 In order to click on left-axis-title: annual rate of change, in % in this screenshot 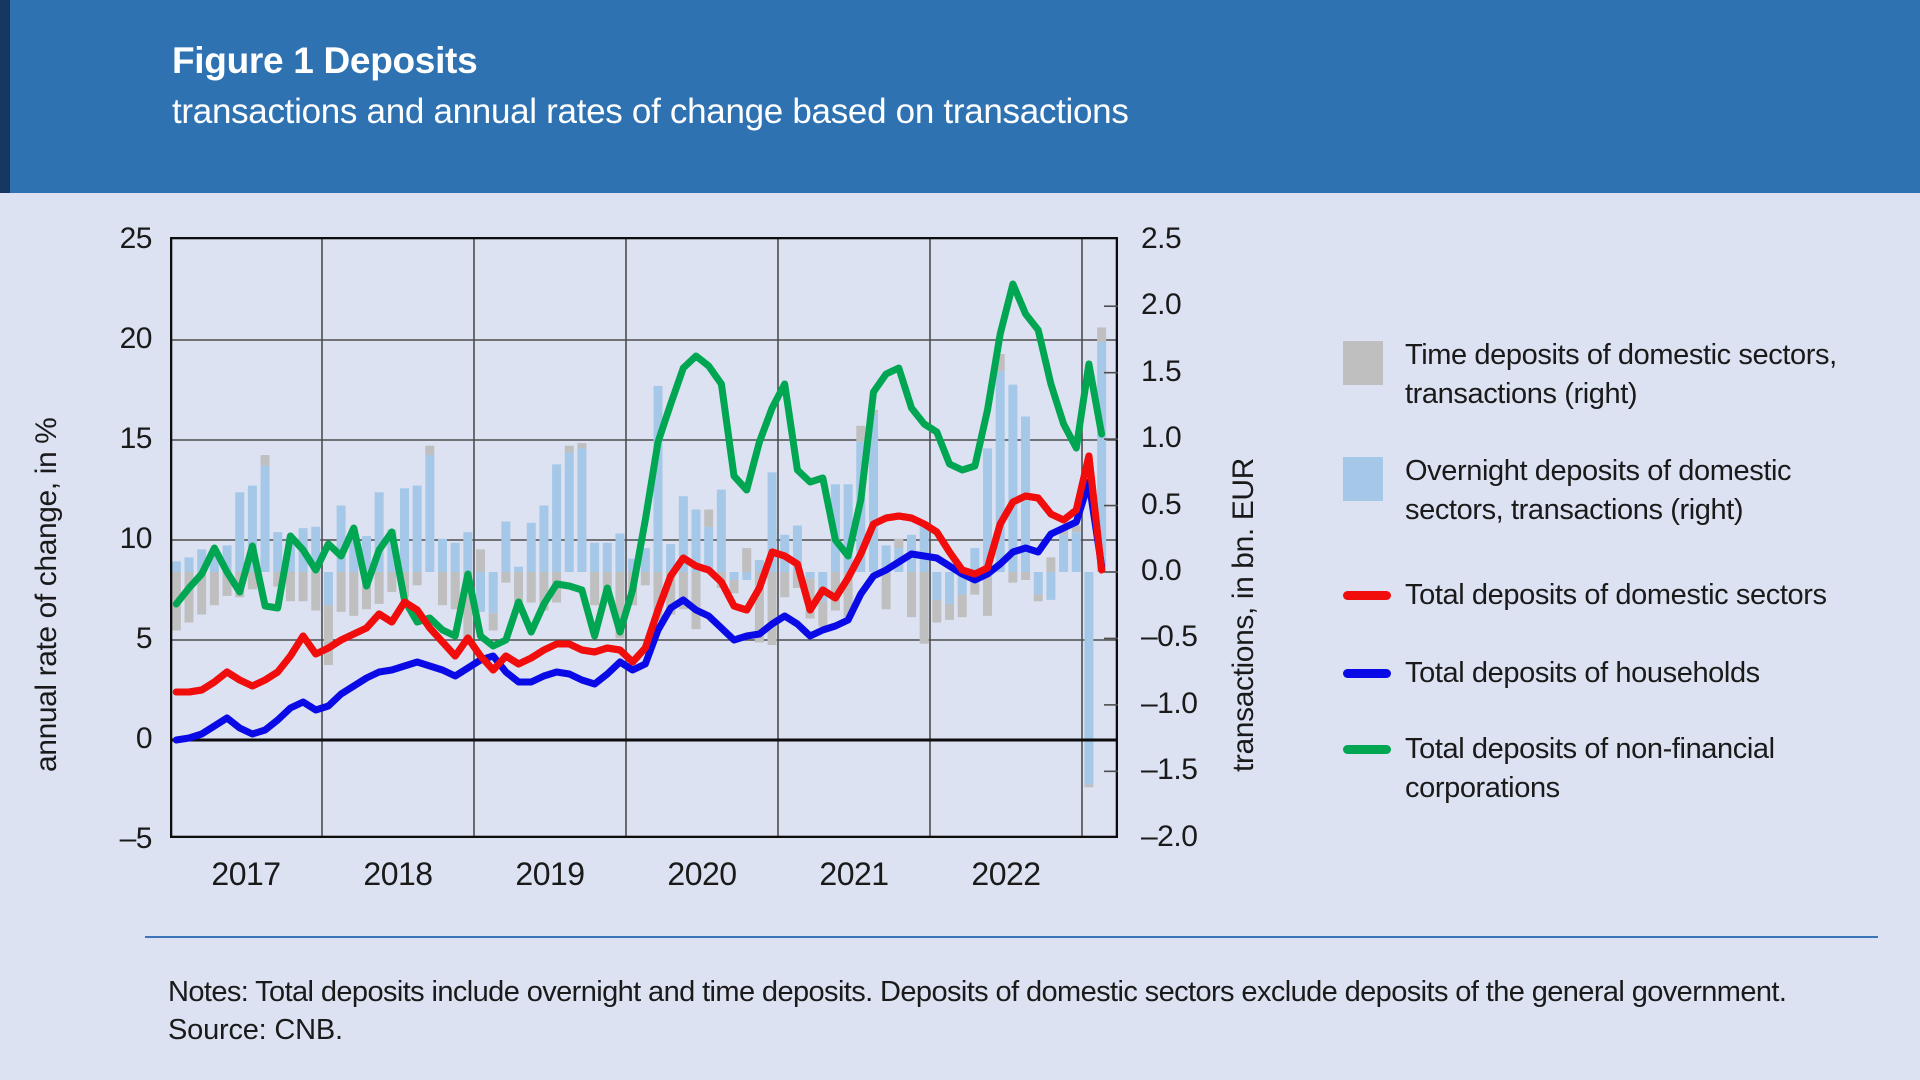, I will do `click(46, 594)`.